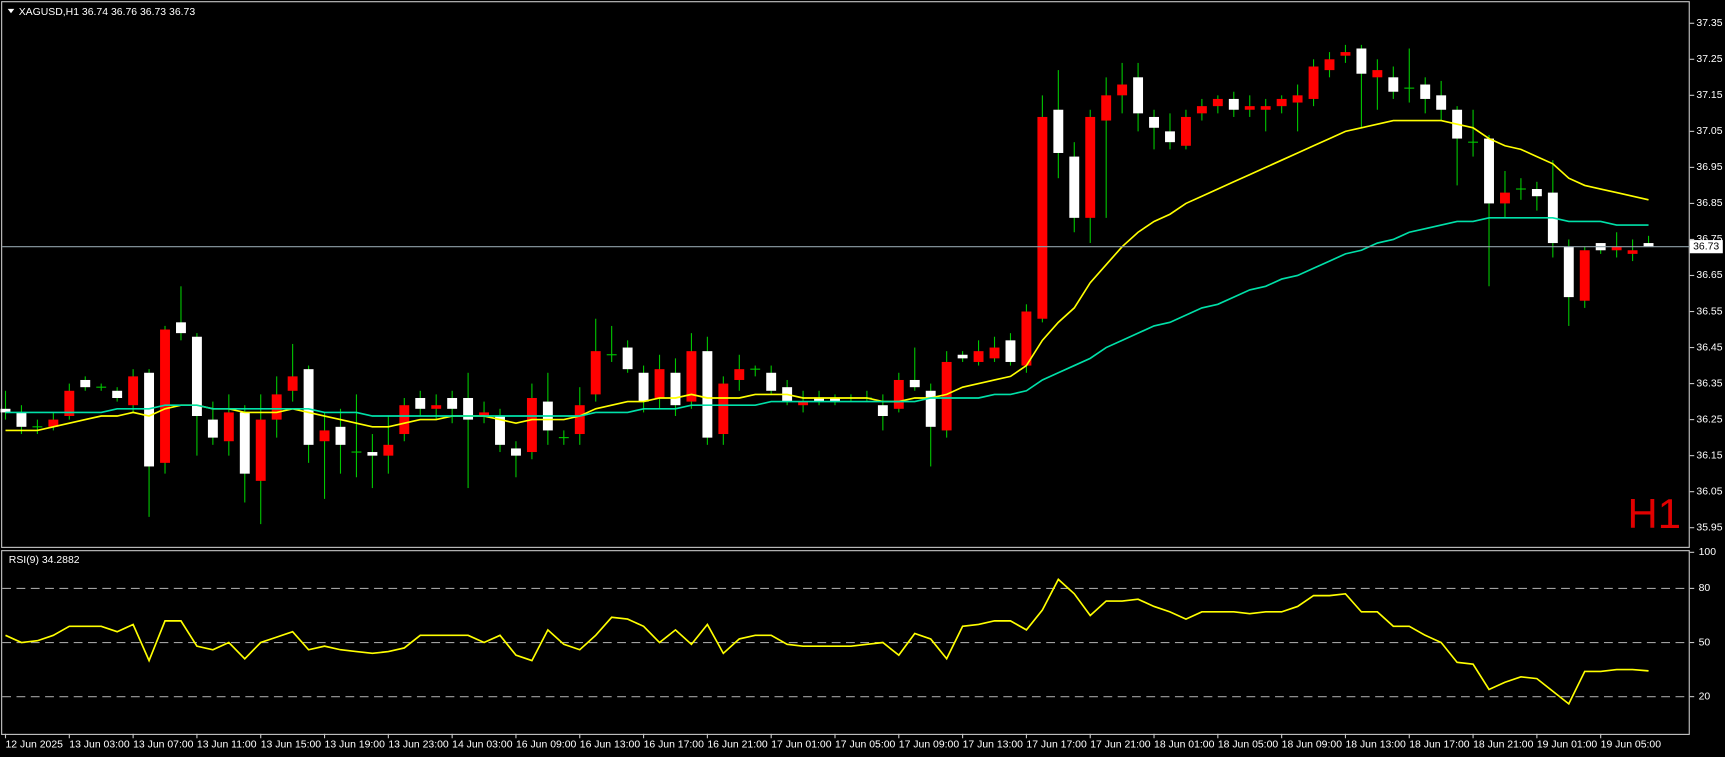  I want to click on x-tick-label: 17 Jun 13:00, so click(993, 745).